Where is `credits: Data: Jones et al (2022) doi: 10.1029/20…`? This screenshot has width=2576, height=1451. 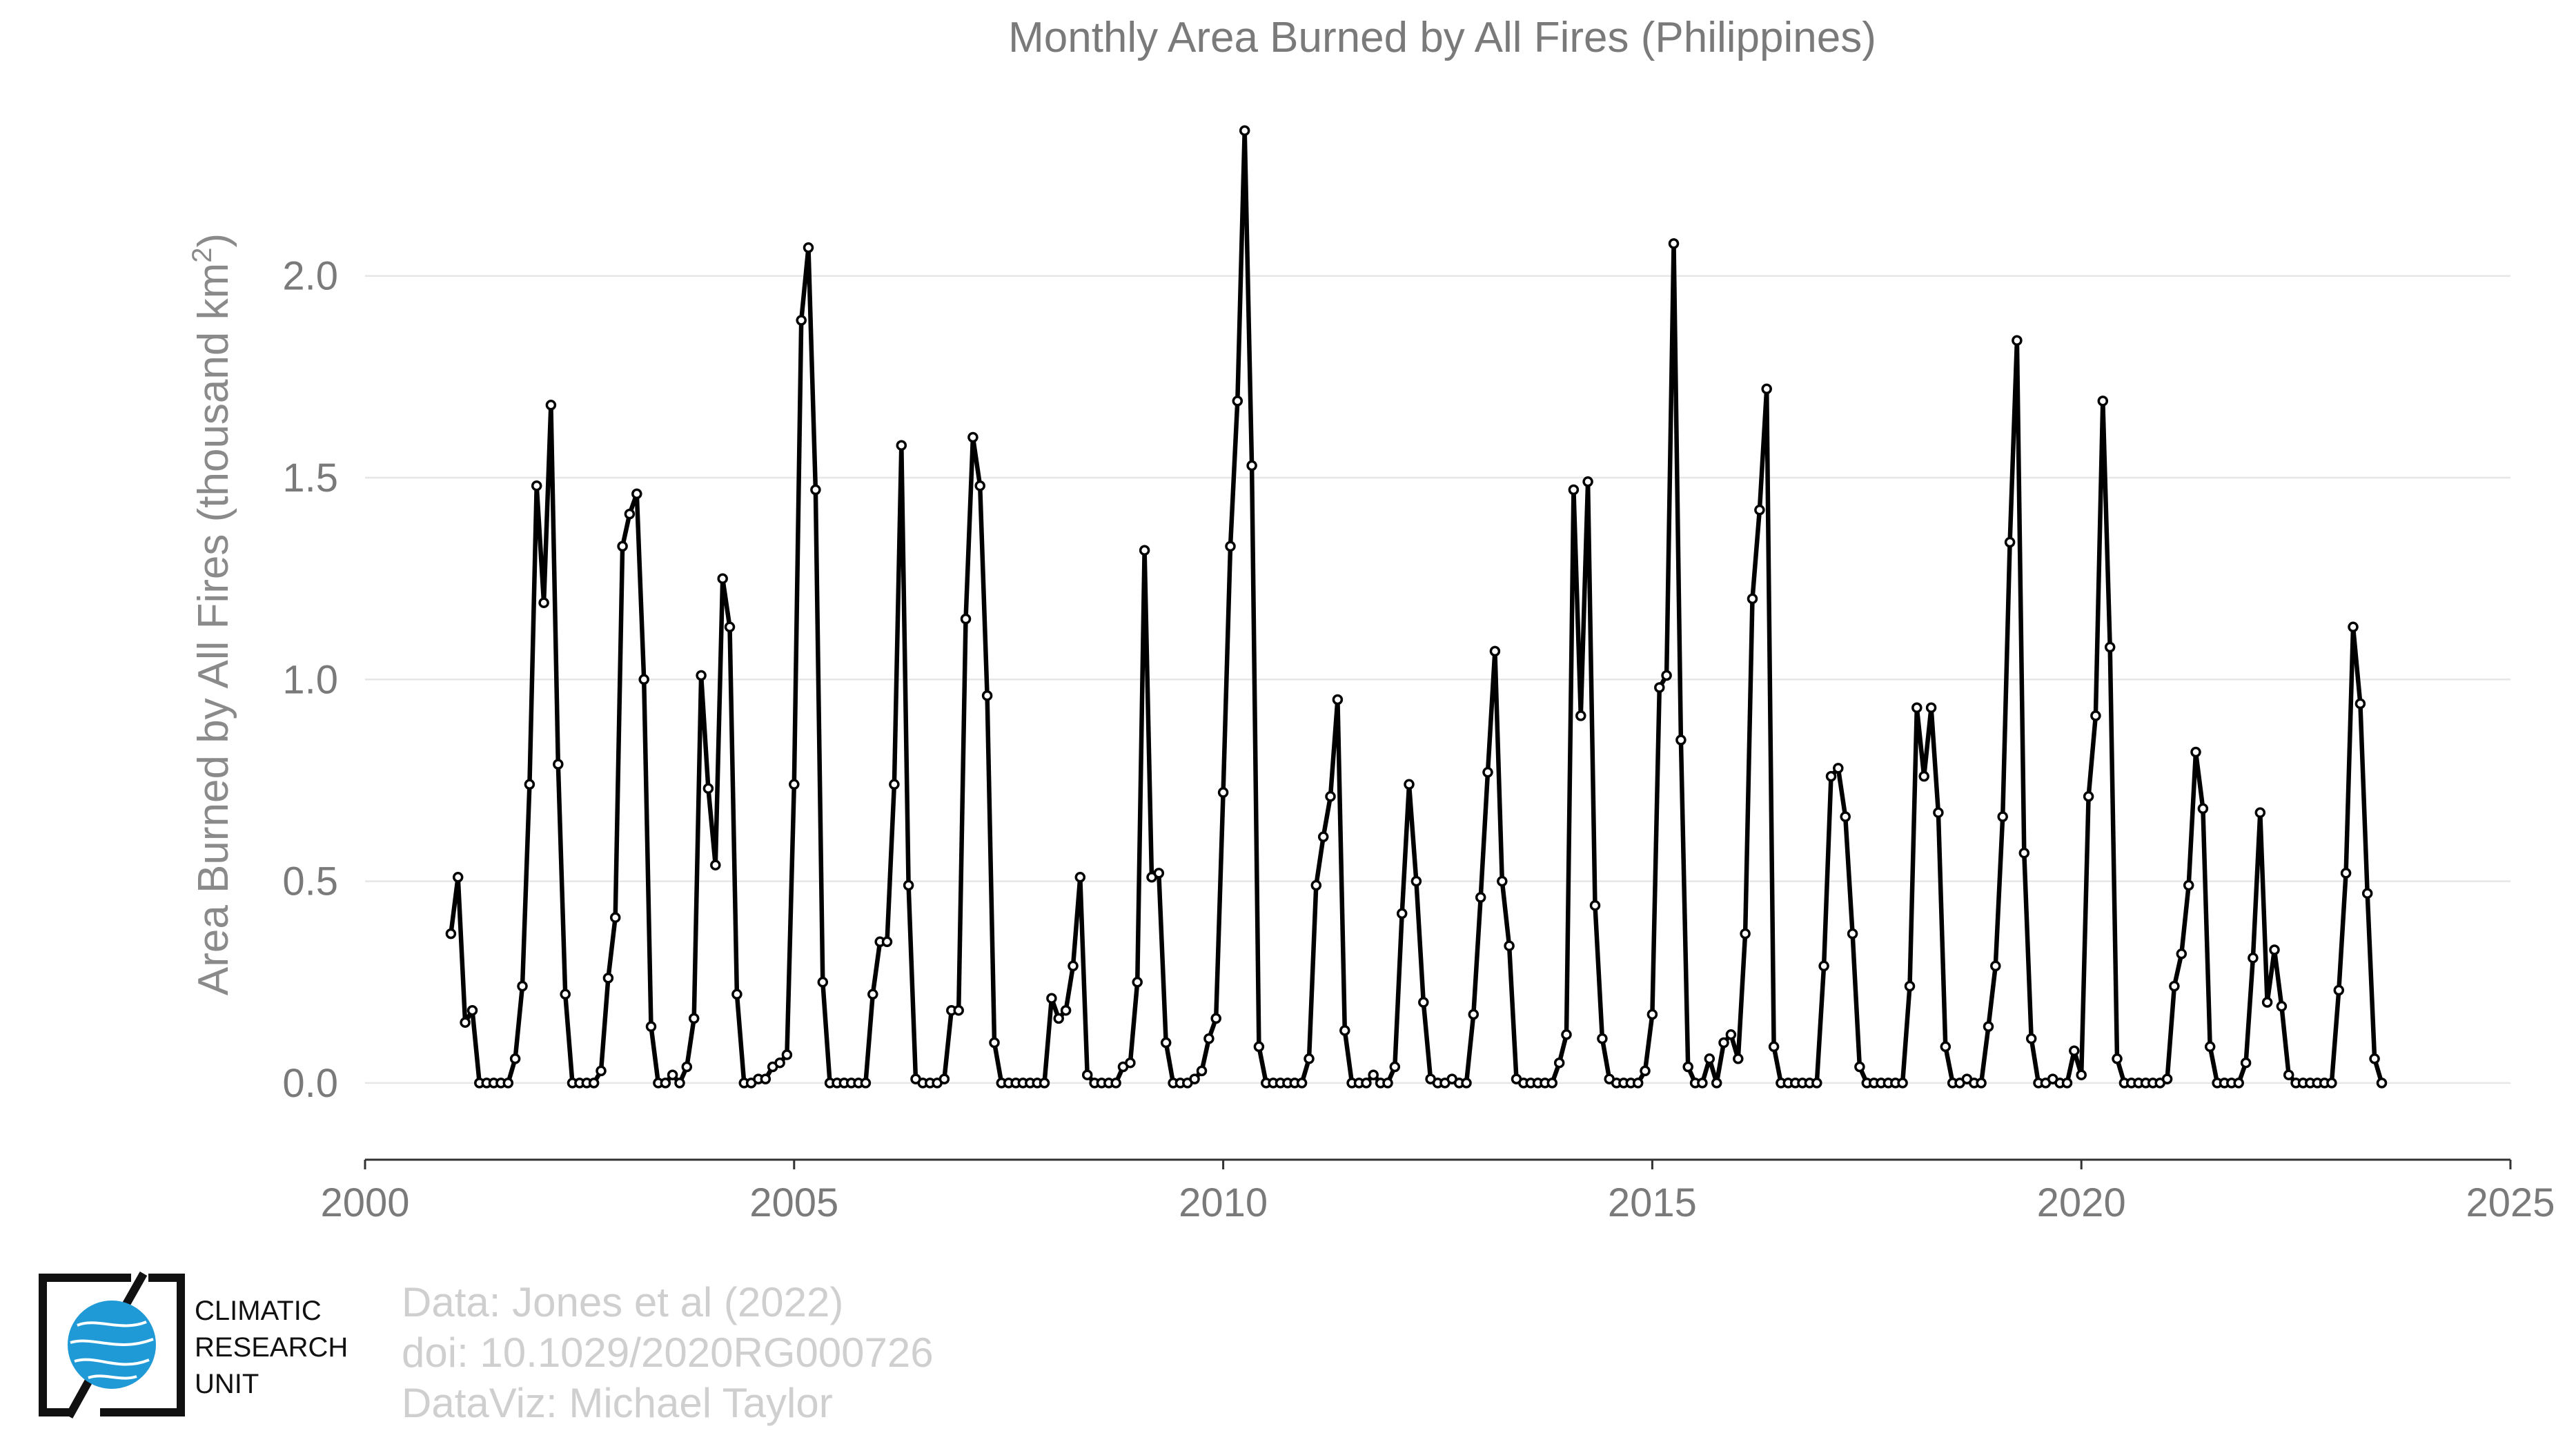
credits: Data: Jones et al (2022) doi: 10.1029/20… is located at coordinates (668, 1352).